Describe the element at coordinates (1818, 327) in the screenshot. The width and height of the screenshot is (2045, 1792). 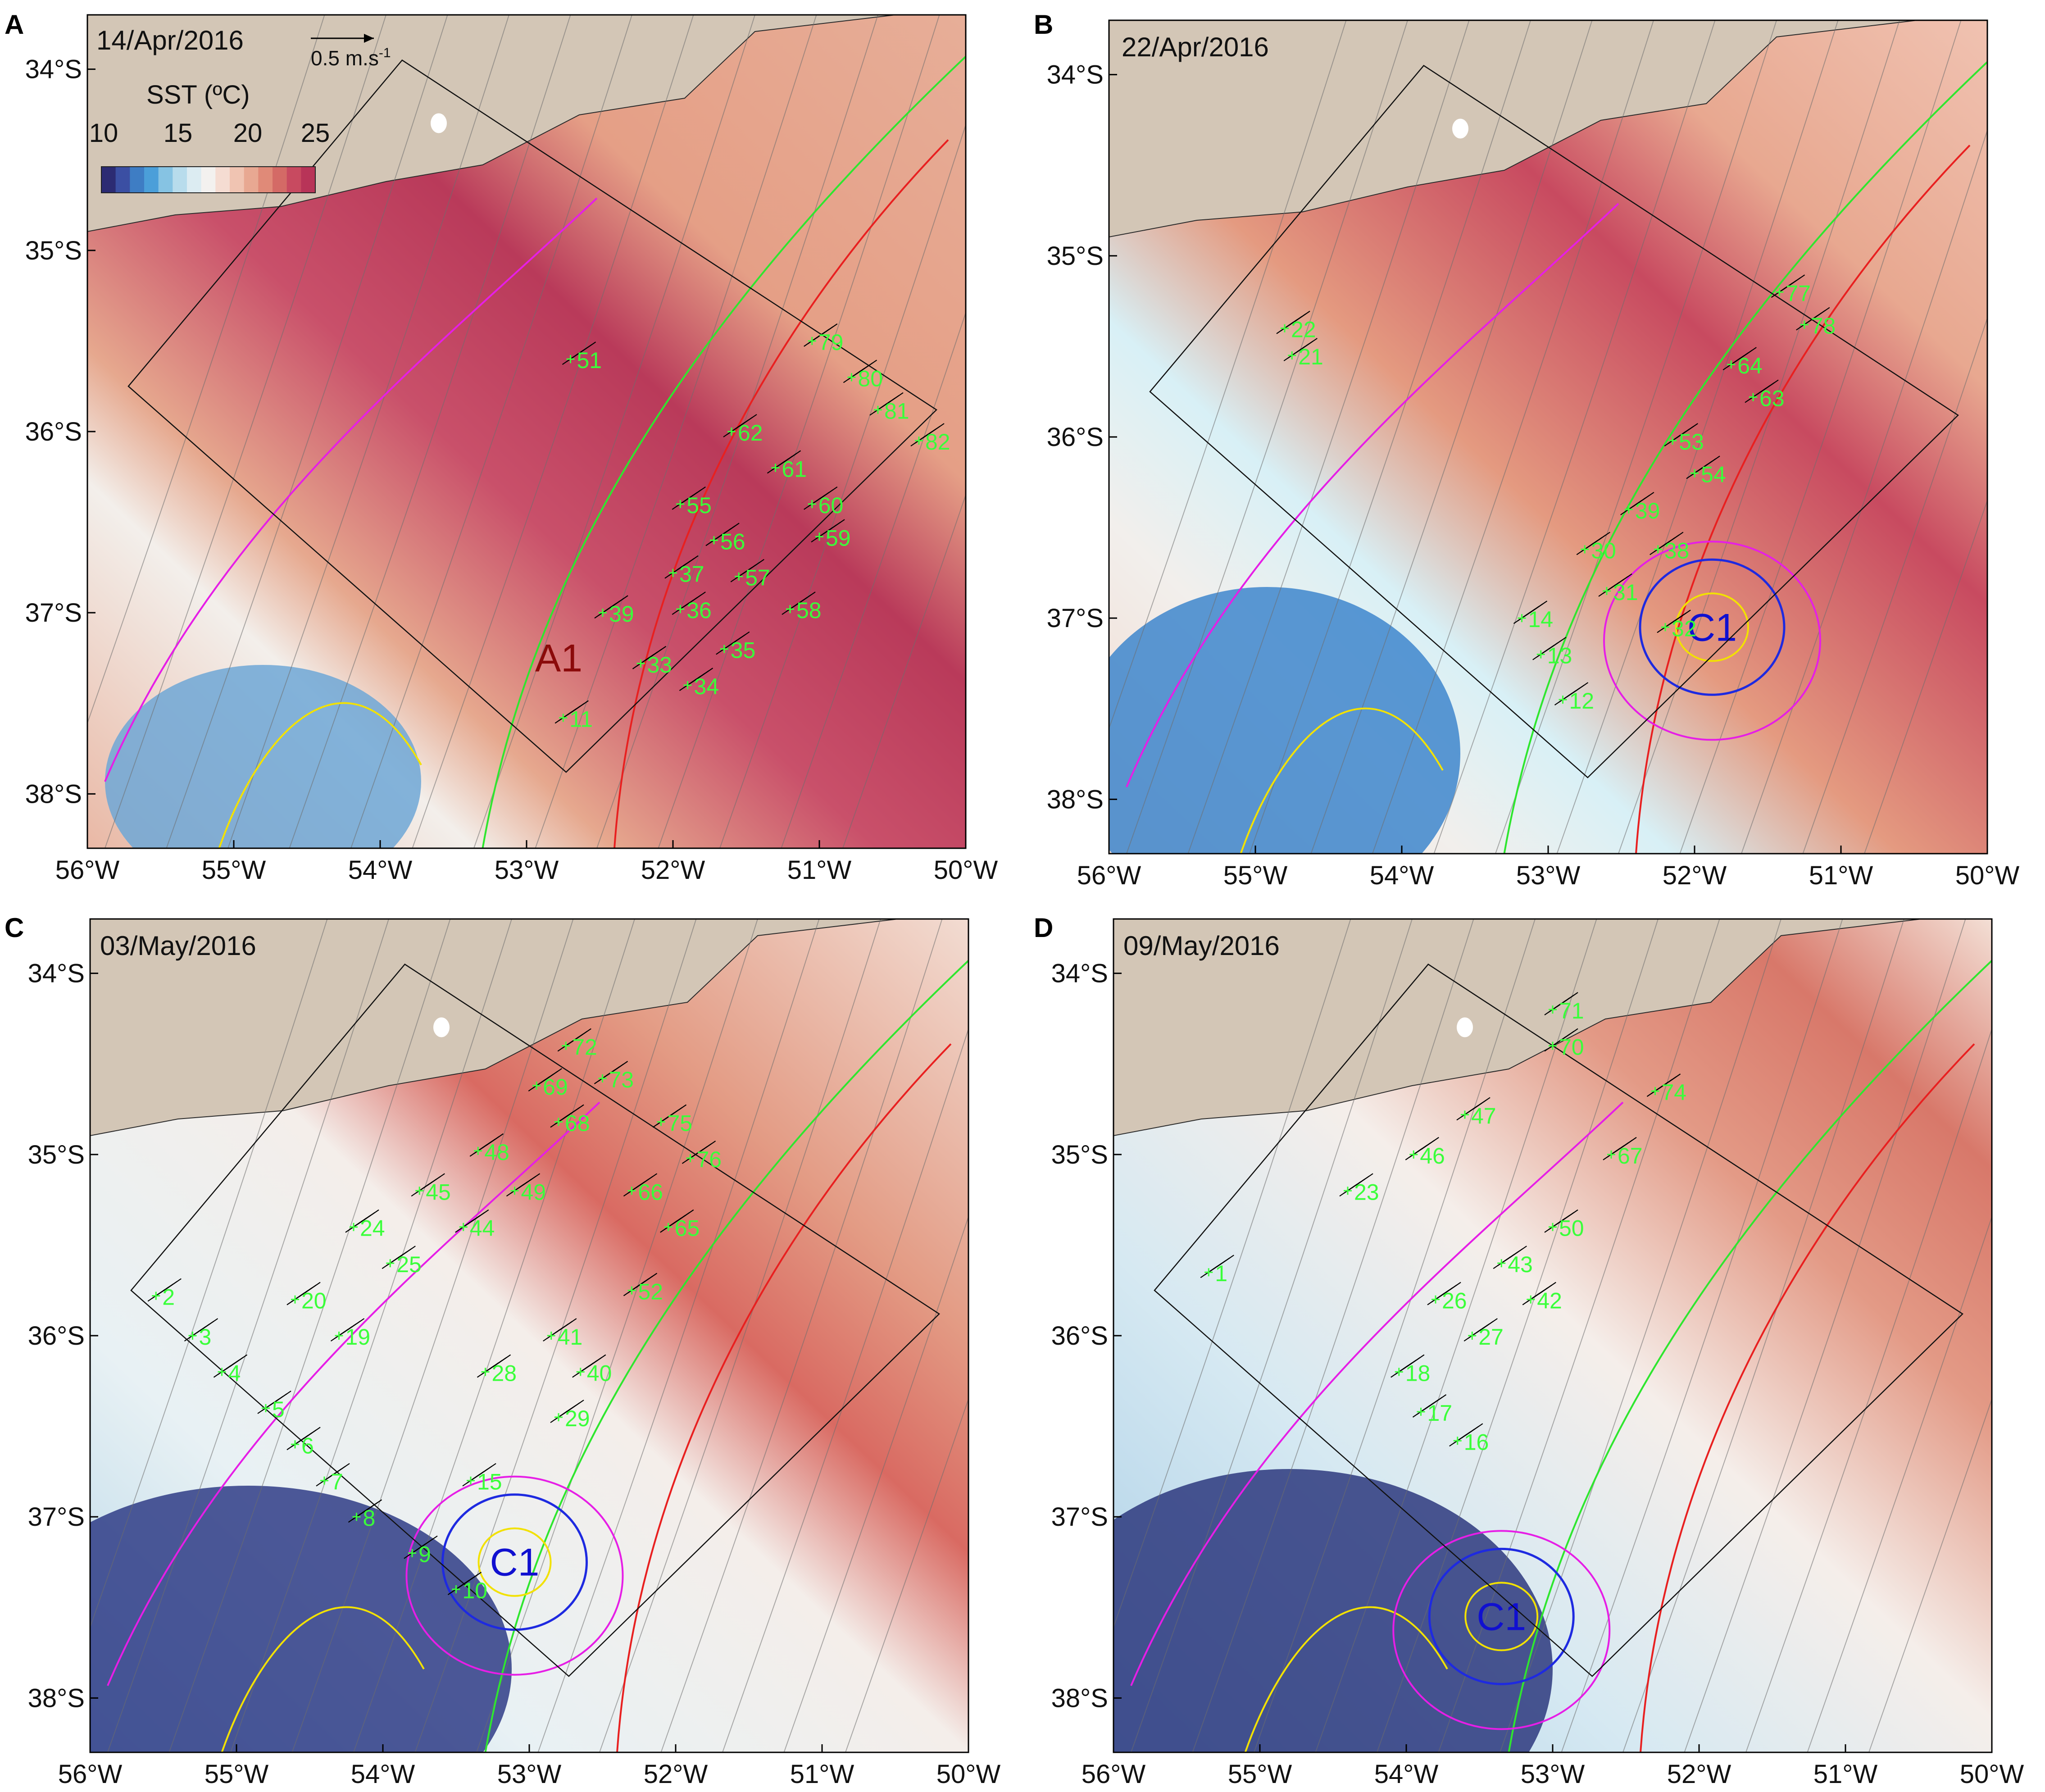
I see `station-marker: 78` at that location.